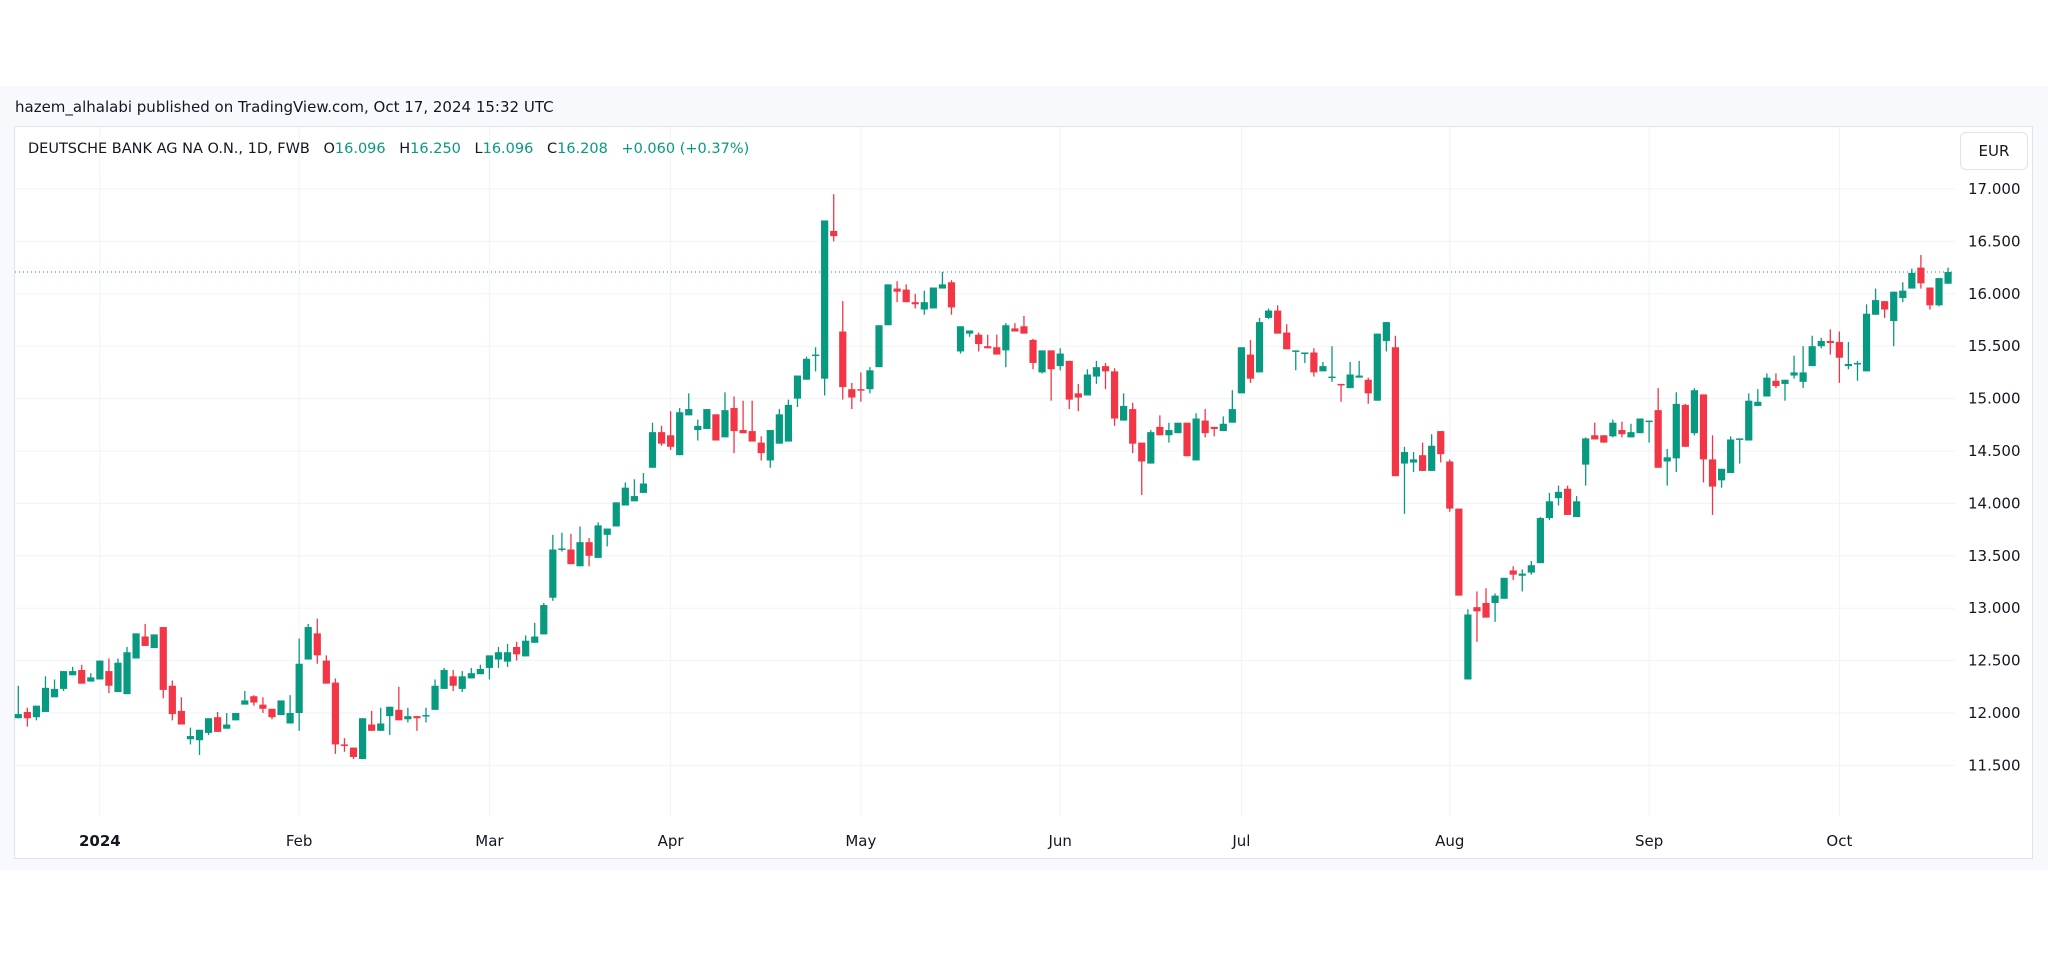  Describe the element at coordinates (965, 841) in the screenshot. I see `time-axis: 2024 Feb Mar Apr May Jun Jul Aug Sep Oct` at that location.